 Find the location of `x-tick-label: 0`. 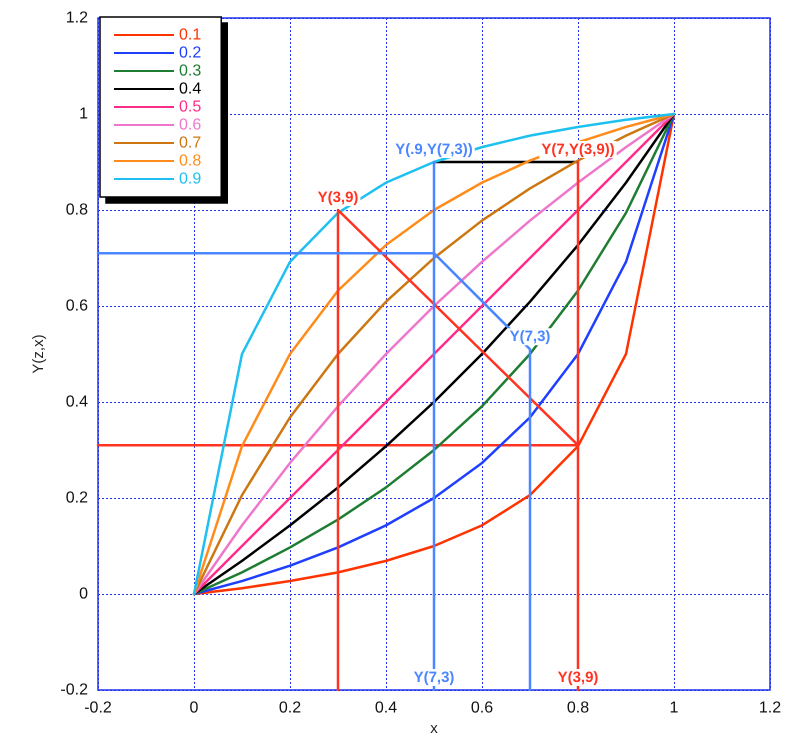

x-tick-label: 0 is located at coordinates (194, 708).